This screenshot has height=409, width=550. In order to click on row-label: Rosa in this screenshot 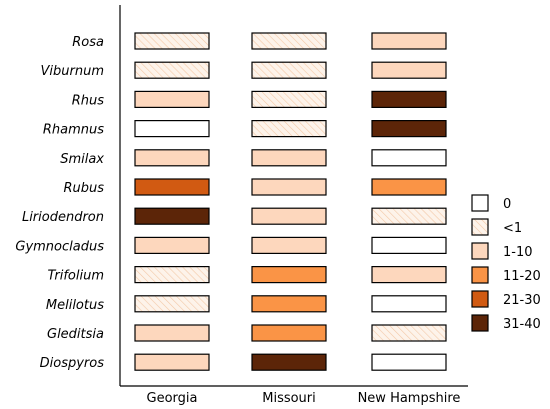, I will do `click(88, 42)`.